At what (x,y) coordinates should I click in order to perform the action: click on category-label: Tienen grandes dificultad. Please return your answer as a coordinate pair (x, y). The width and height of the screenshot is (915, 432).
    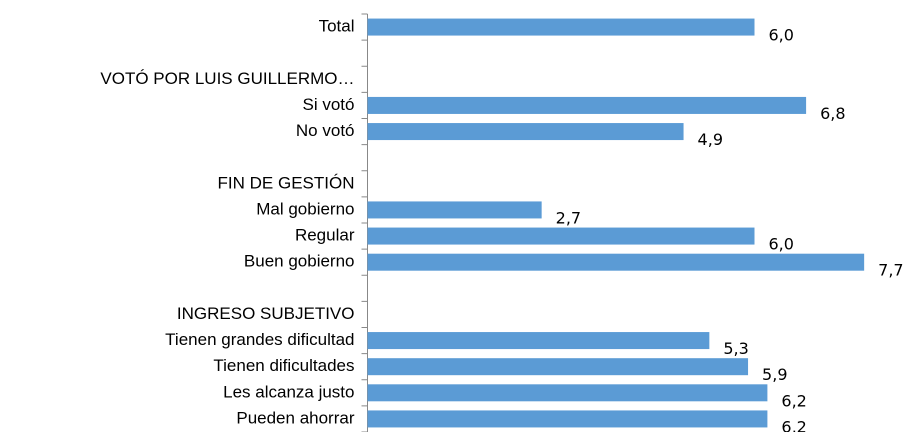
    Looking at the image, I should click on (259, 339).